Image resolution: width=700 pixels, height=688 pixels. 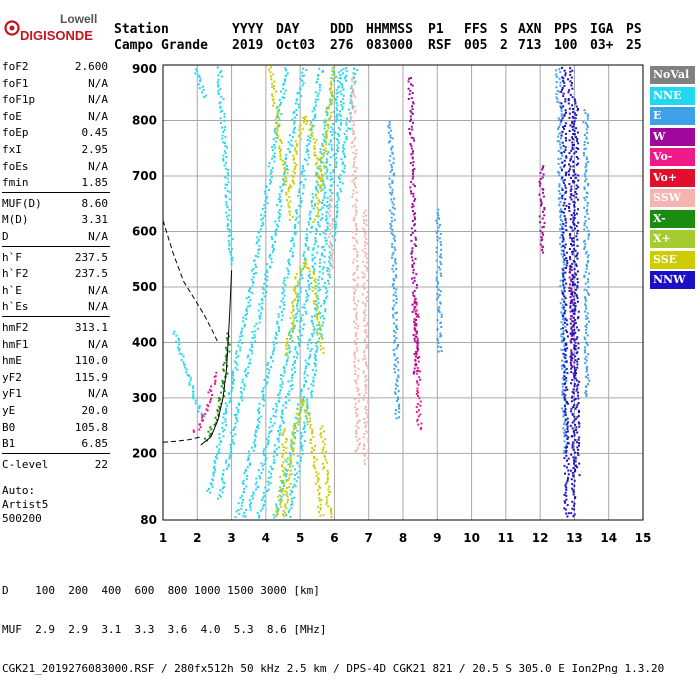 What do you see at coordinates (476, 29) in the screenshot?
I see `header-label-ffs: FFS` at bounding box center [476, 29].